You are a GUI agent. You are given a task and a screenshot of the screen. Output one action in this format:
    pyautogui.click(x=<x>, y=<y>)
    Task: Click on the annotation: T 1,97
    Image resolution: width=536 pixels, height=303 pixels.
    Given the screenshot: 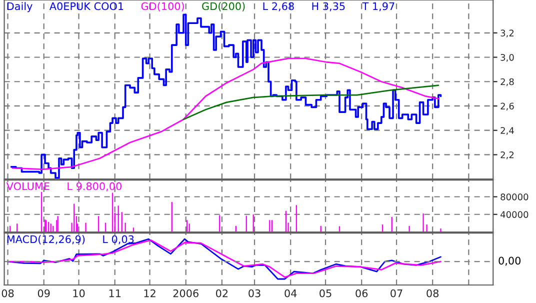 What is the action you would take?
    pyautogui.click(x=378, y=7)
    